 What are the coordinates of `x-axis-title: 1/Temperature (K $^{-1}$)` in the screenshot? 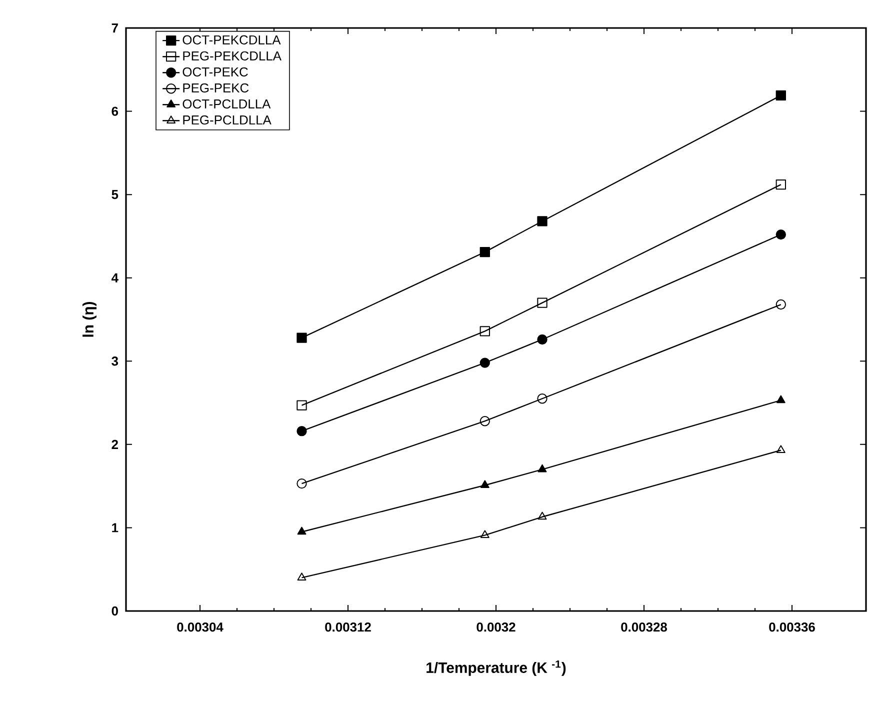 It's located at (496, 668).